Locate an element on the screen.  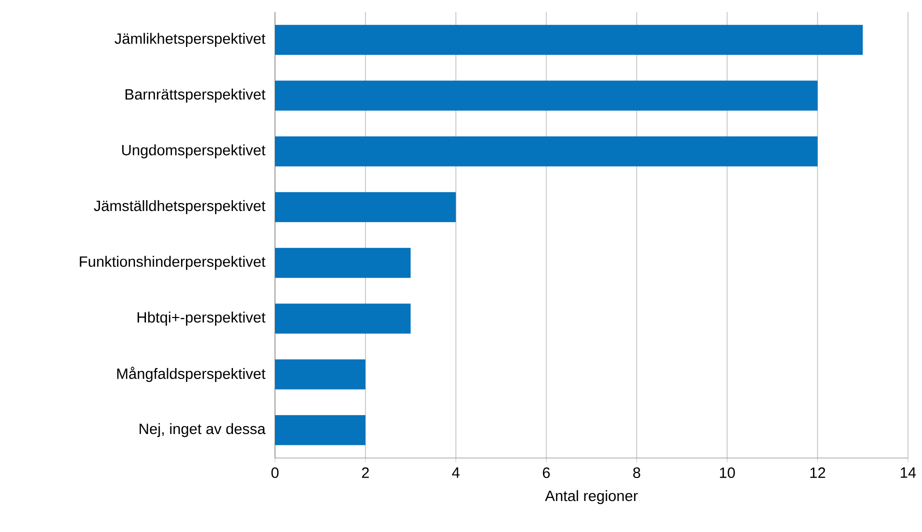
y-tick-label: Funktionshinderperspektivet is located at coordinates (173, 263).